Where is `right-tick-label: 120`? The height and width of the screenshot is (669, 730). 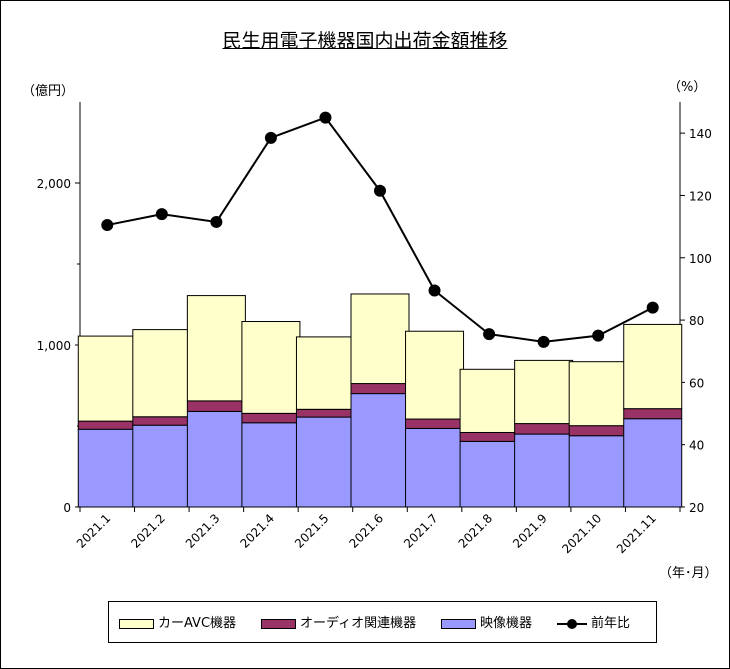
right-tick-label: 120 is located at coordinates (700, 196).